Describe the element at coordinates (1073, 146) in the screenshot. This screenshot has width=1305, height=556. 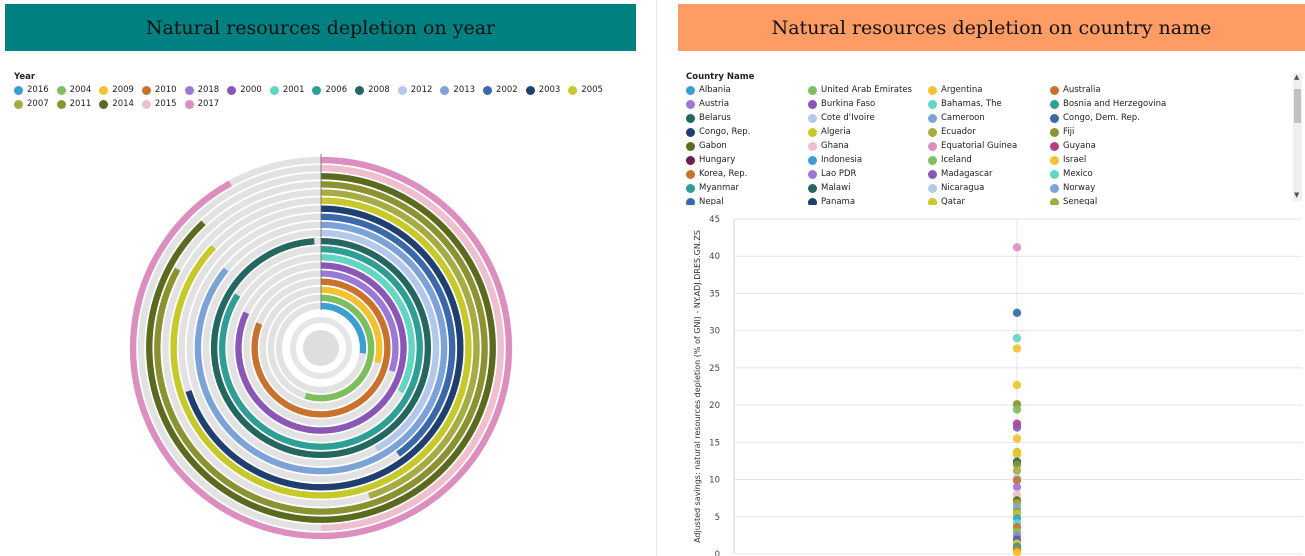
I see `country-legend-item: Guyana` at that location.